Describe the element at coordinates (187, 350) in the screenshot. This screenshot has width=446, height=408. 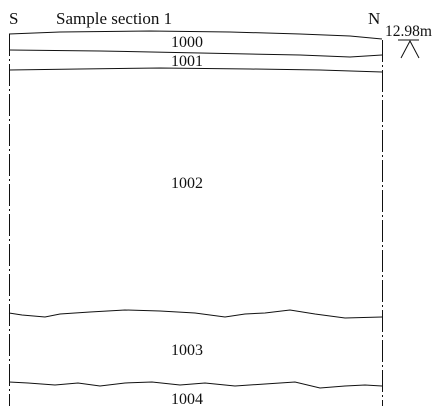
I see `context-label-1003: 1003` at that location.